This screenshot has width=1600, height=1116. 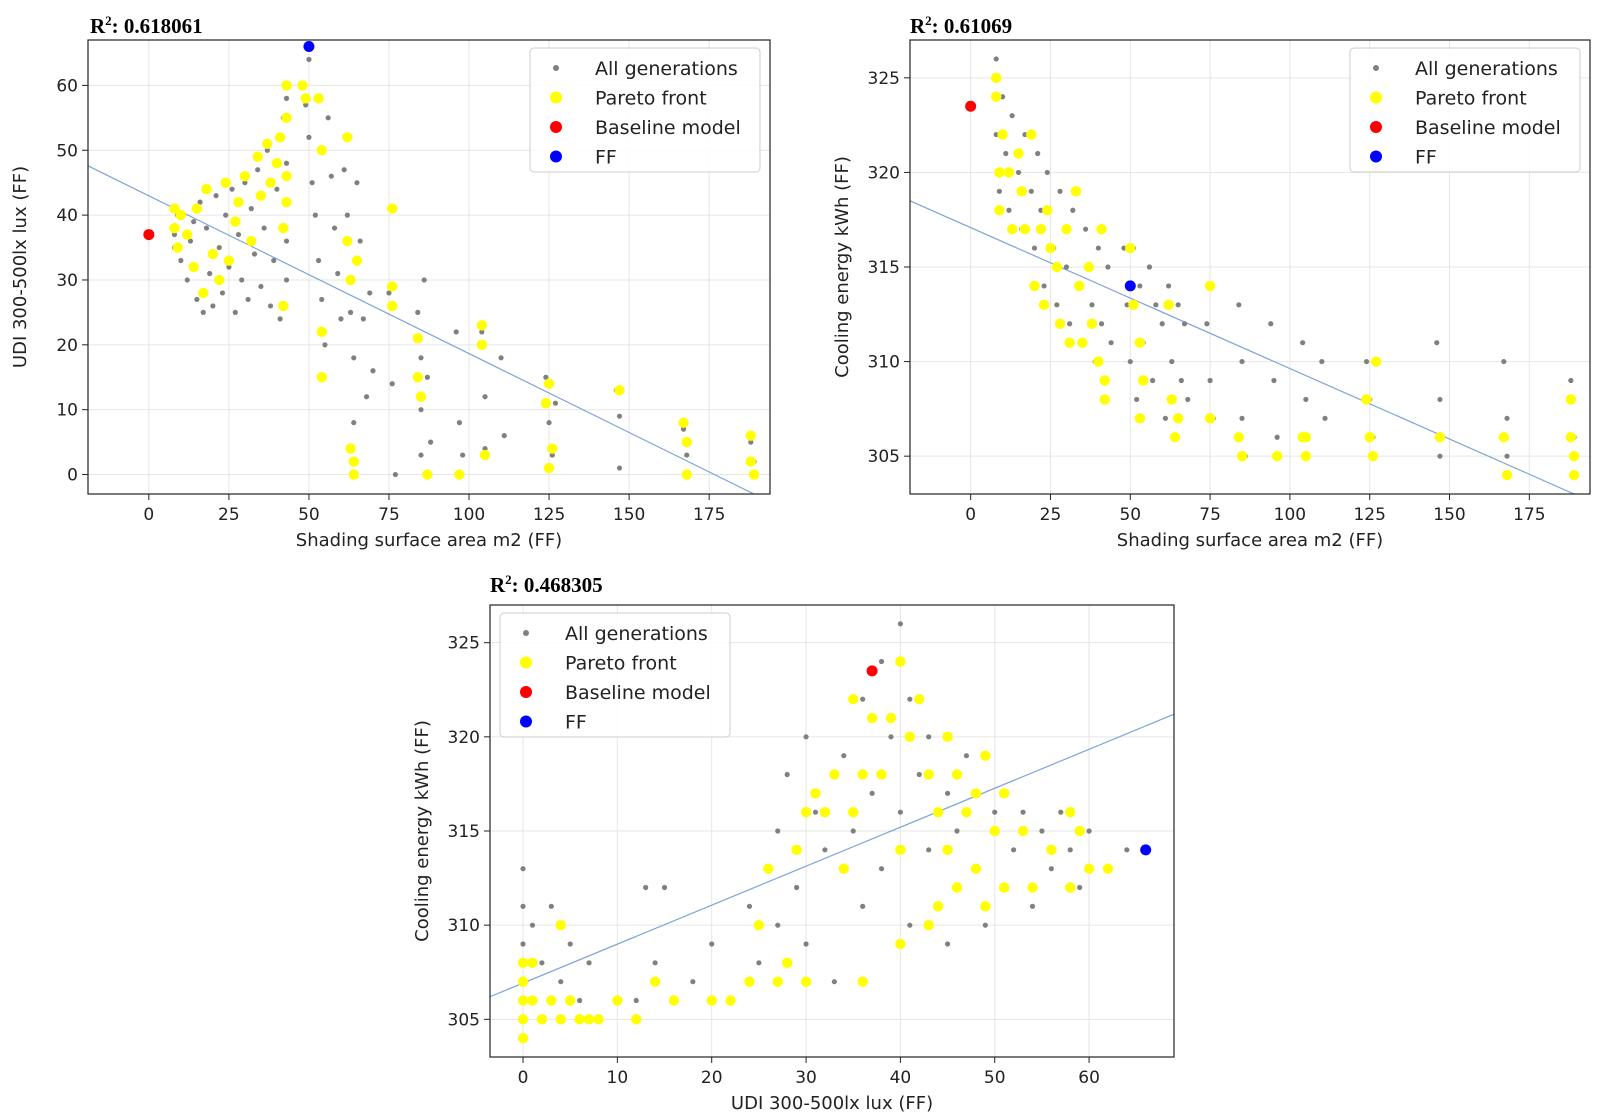 I want to click on r2-title: R2: 0.618061, so click(x=146, y=25).